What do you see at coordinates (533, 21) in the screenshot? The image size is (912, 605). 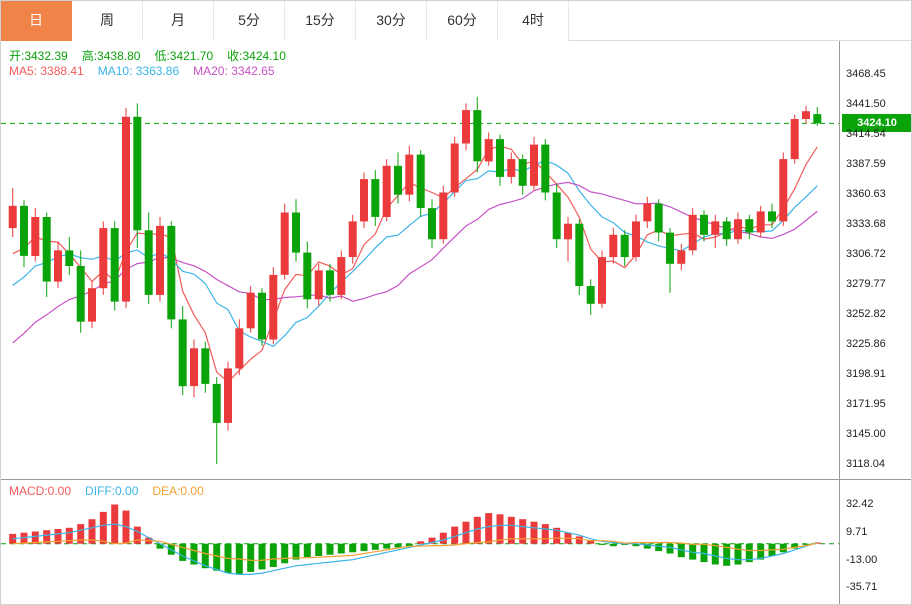 I see `tab-4hour: 4时` at bounding box center [533, 21].